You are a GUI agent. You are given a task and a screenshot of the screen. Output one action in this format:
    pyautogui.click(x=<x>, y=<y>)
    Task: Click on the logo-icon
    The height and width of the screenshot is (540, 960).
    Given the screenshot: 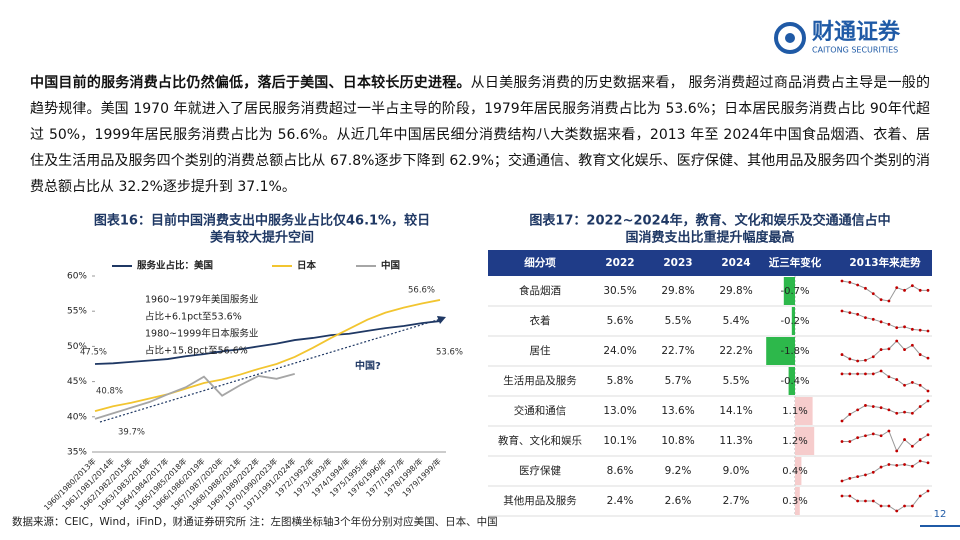 What is the action you would take?
    pyautogui.click(x=790, y=38)
    